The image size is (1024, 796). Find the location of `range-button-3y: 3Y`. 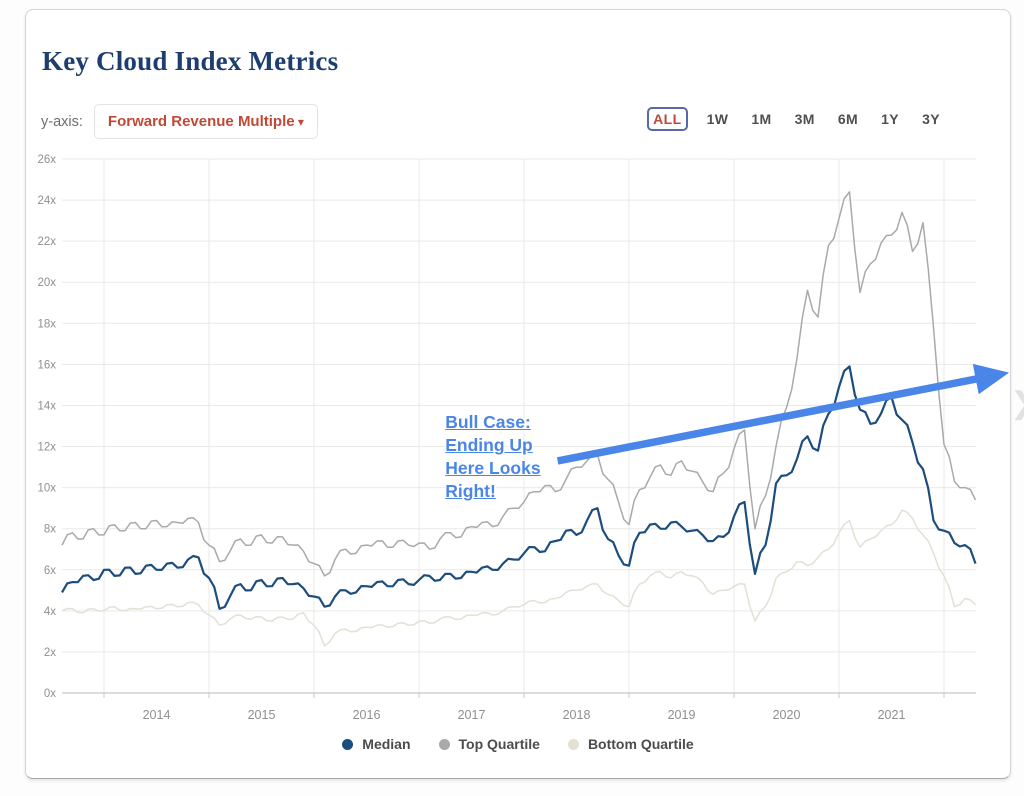

range-button-3y: 3Y is located at coordinates (931, 119).